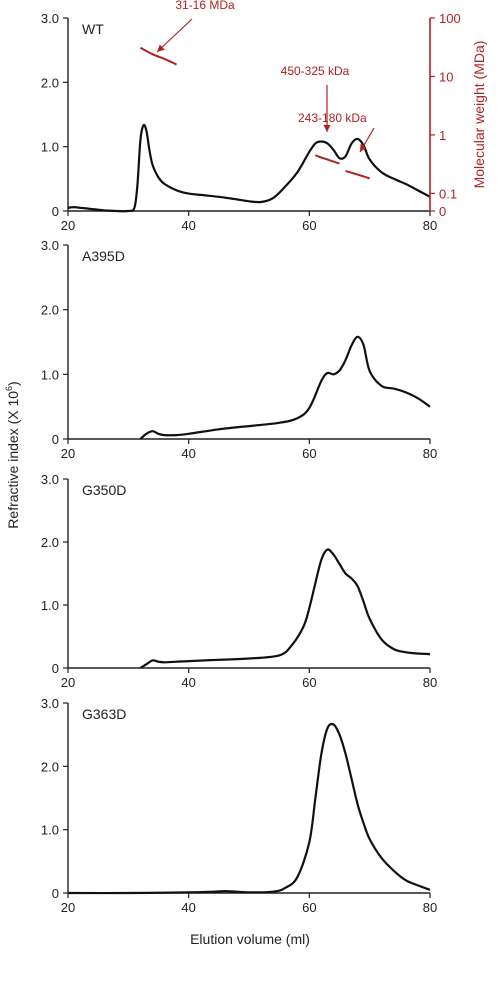  What do you see at coordinates (479, 115) in the screenshot?
I see `mw-axis-label: Molecular weight (MDa)` at bounding box center [479, 115].